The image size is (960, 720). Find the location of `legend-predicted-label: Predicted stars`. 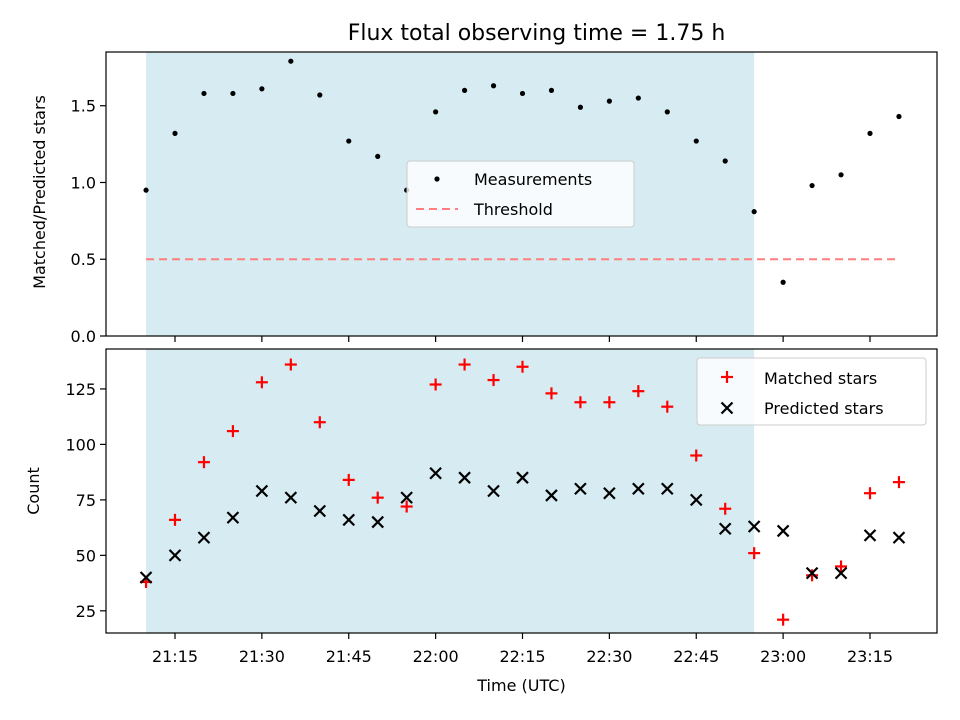

legend-predicted-label: Predicted stars is located at coordinates (824, 408).